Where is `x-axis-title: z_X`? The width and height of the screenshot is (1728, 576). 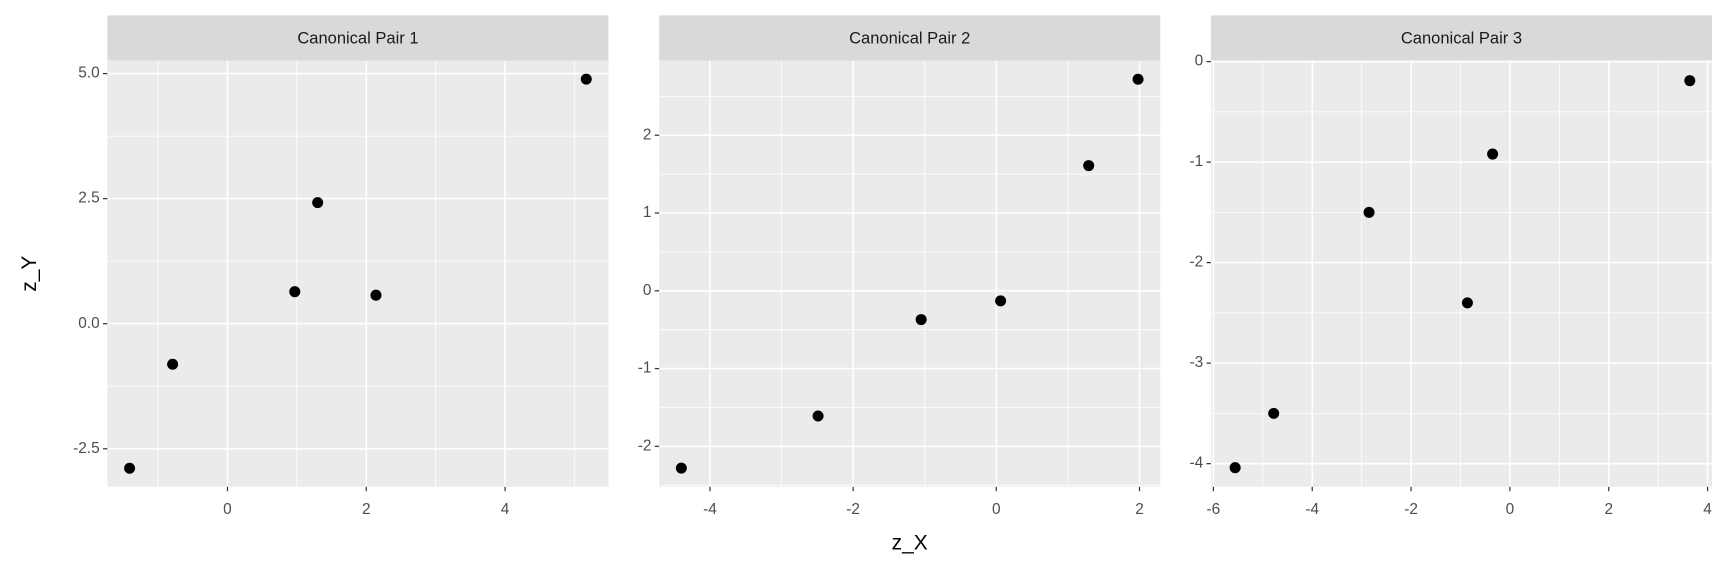 x-axis-title: z_X is located at coordinates (910, 543).